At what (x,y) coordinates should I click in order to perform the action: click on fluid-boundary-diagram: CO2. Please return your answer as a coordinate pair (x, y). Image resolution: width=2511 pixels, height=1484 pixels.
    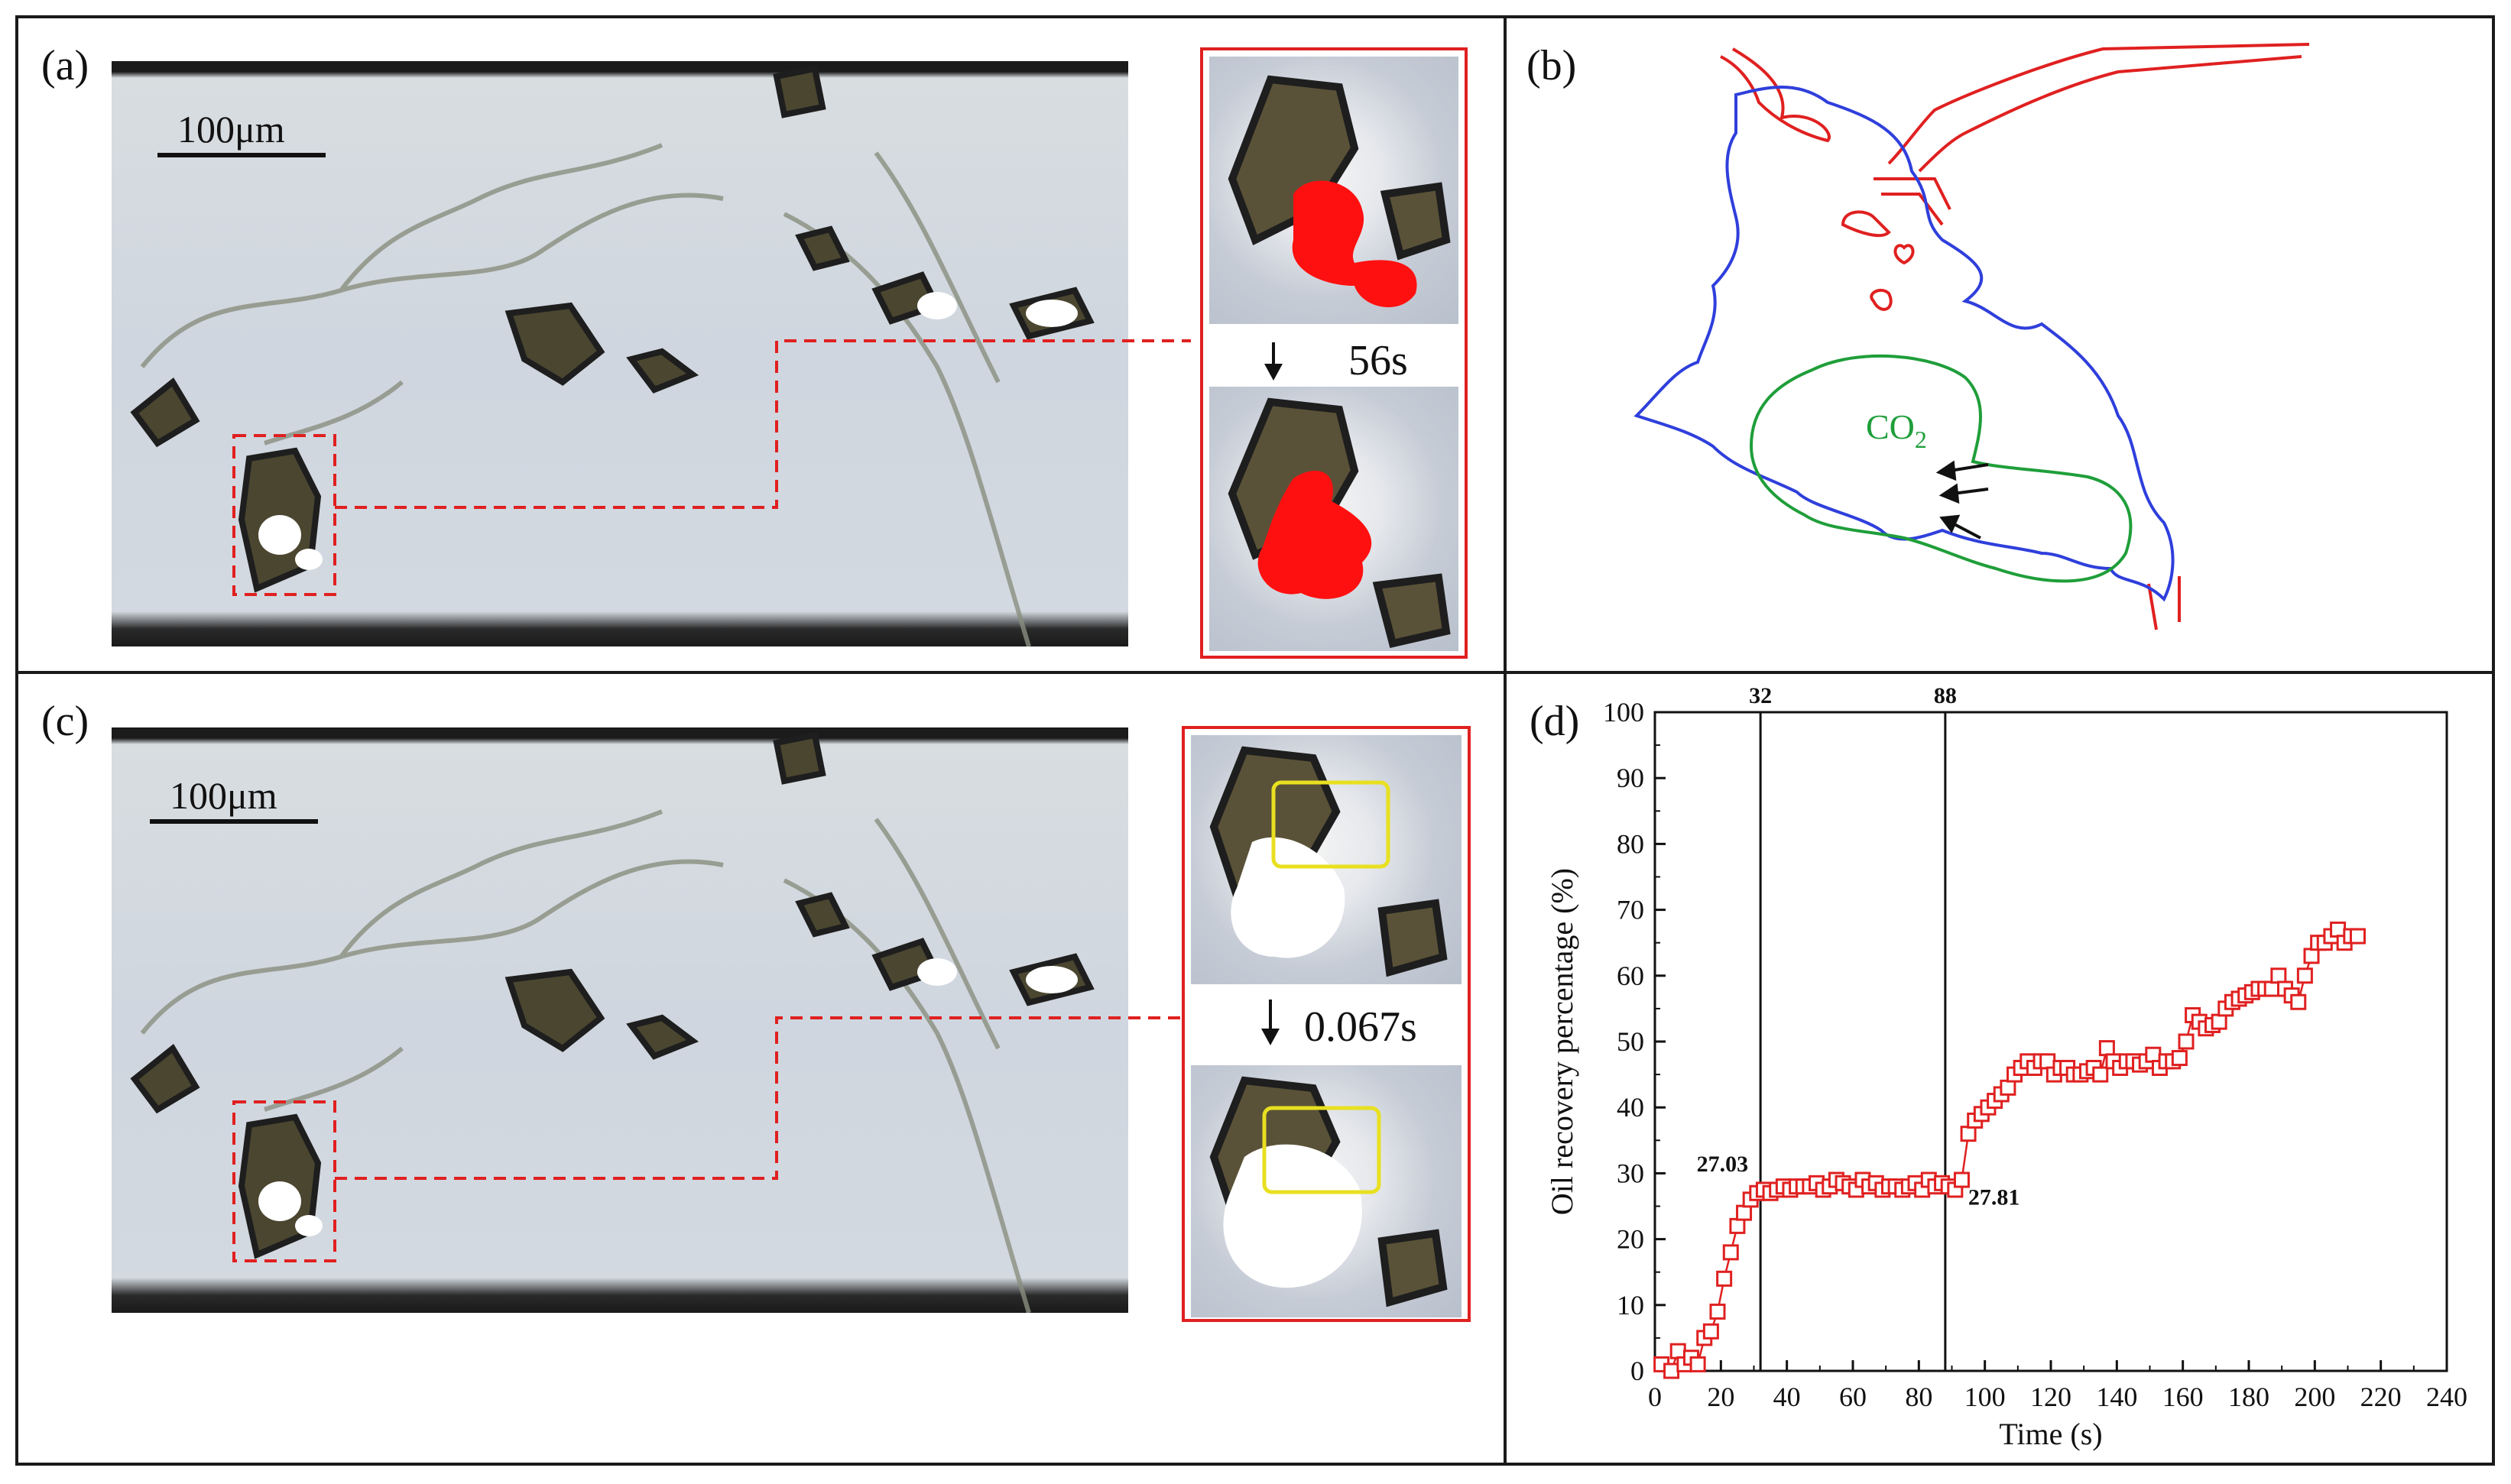
    Looking at the image, I should click on (1971, 337).